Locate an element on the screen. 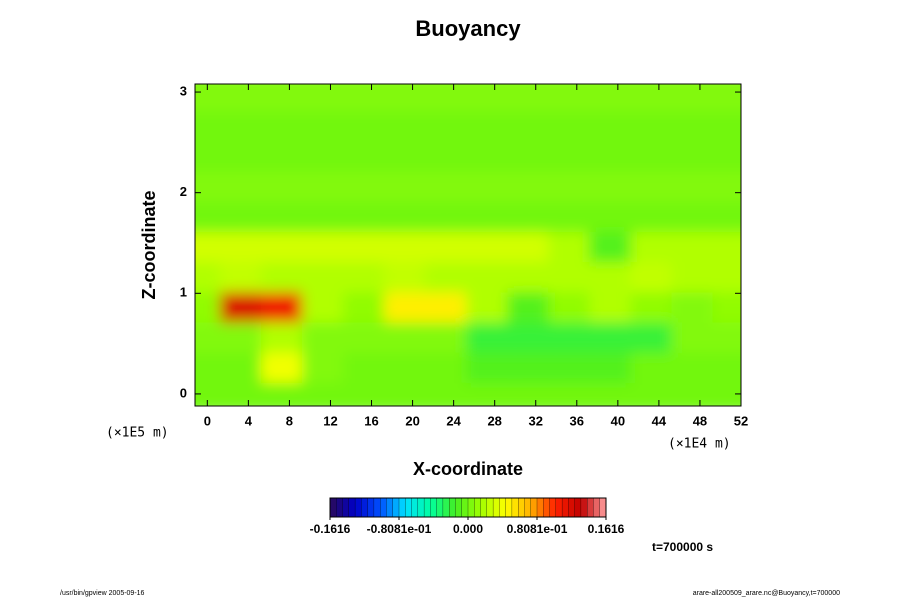  x-tick-label: 0 is located at coordinates (207, 420).